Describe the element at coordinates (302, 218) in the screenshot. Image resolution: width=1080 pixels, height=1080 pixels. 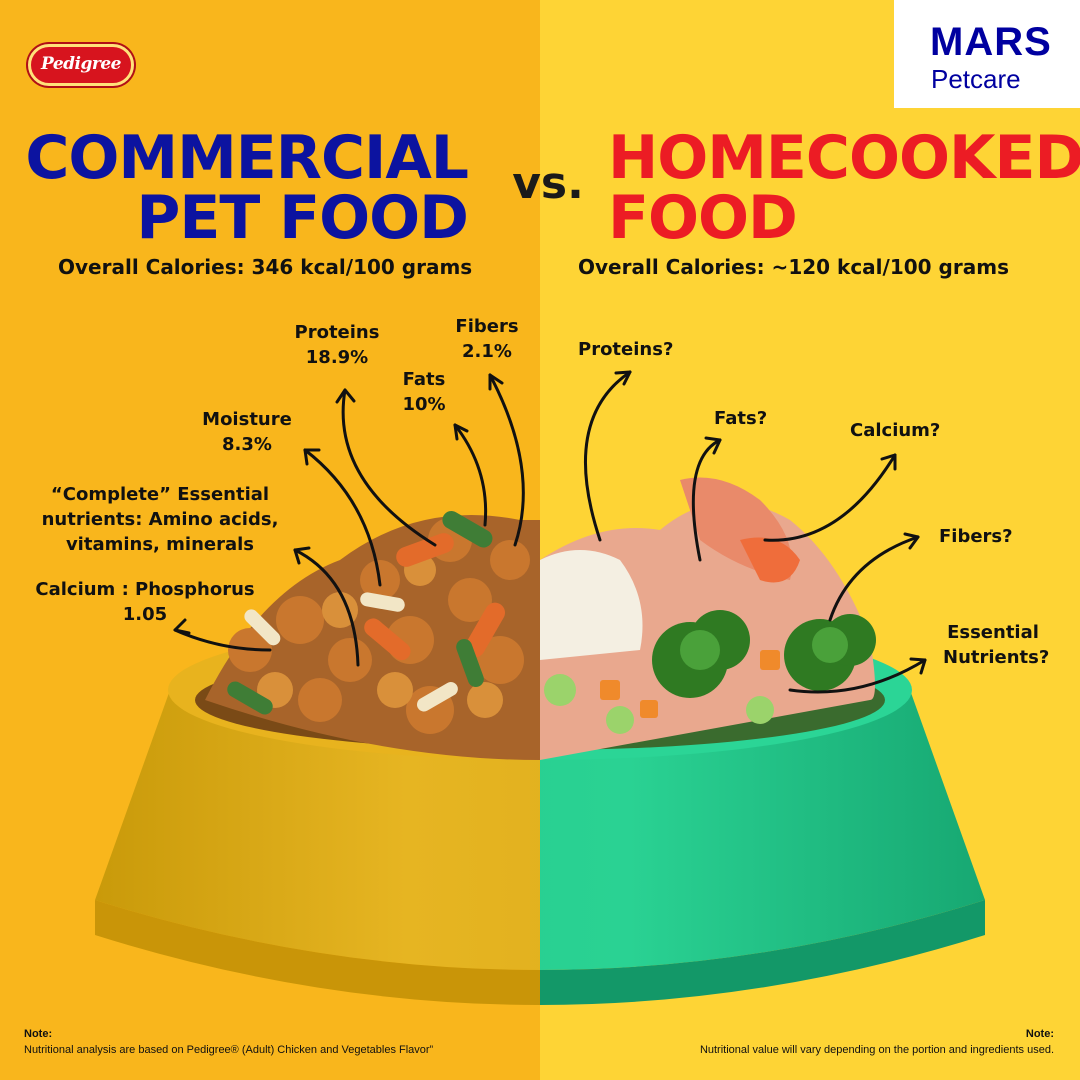
I see `commercial-headline-line2: PET FOOD` at that location.